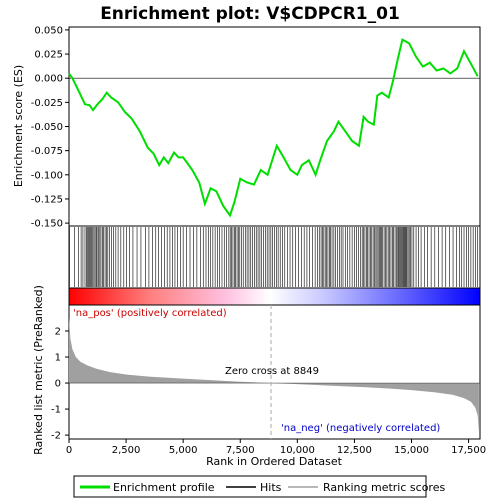 The height and width of the screenshot is (504, 500). Describe the element at coordinates (276, 447) in the screenshot. I see `x-axis: 0 2,500 5,000 7,500 10,000 12,500 15,000 17,500` at that location.